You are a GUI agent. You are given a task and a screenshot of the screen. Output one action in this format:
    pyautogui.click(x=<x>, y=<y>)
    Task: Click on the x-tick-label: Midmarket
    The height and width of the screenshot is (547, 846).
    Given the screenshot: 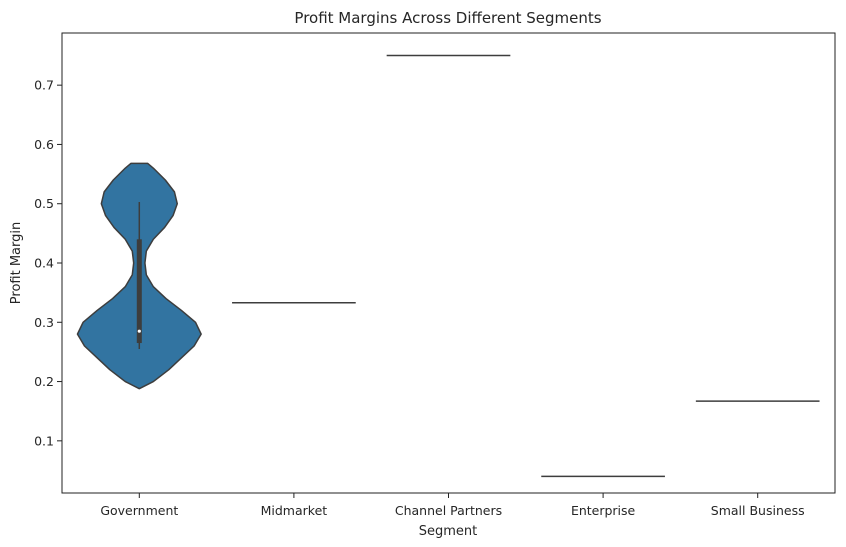 What is the action you would take?
    pyautogui.click(x=294, y=510)
    